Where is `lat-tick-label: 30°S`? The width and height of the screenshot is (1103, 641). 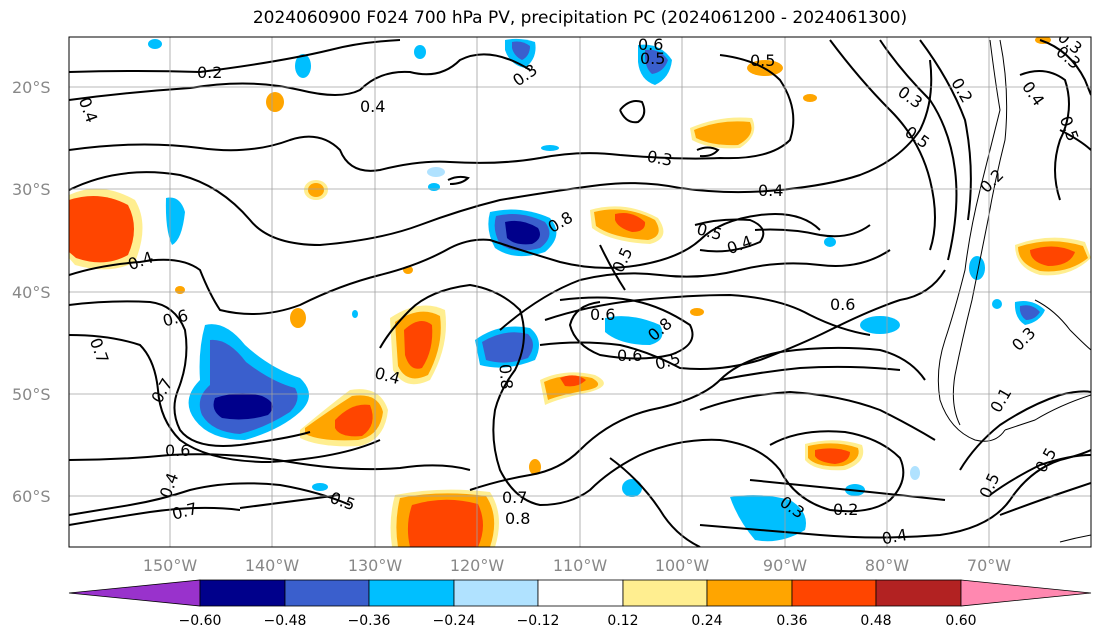 lat-tick-label: 30°S is located at coordinates (31, 189).